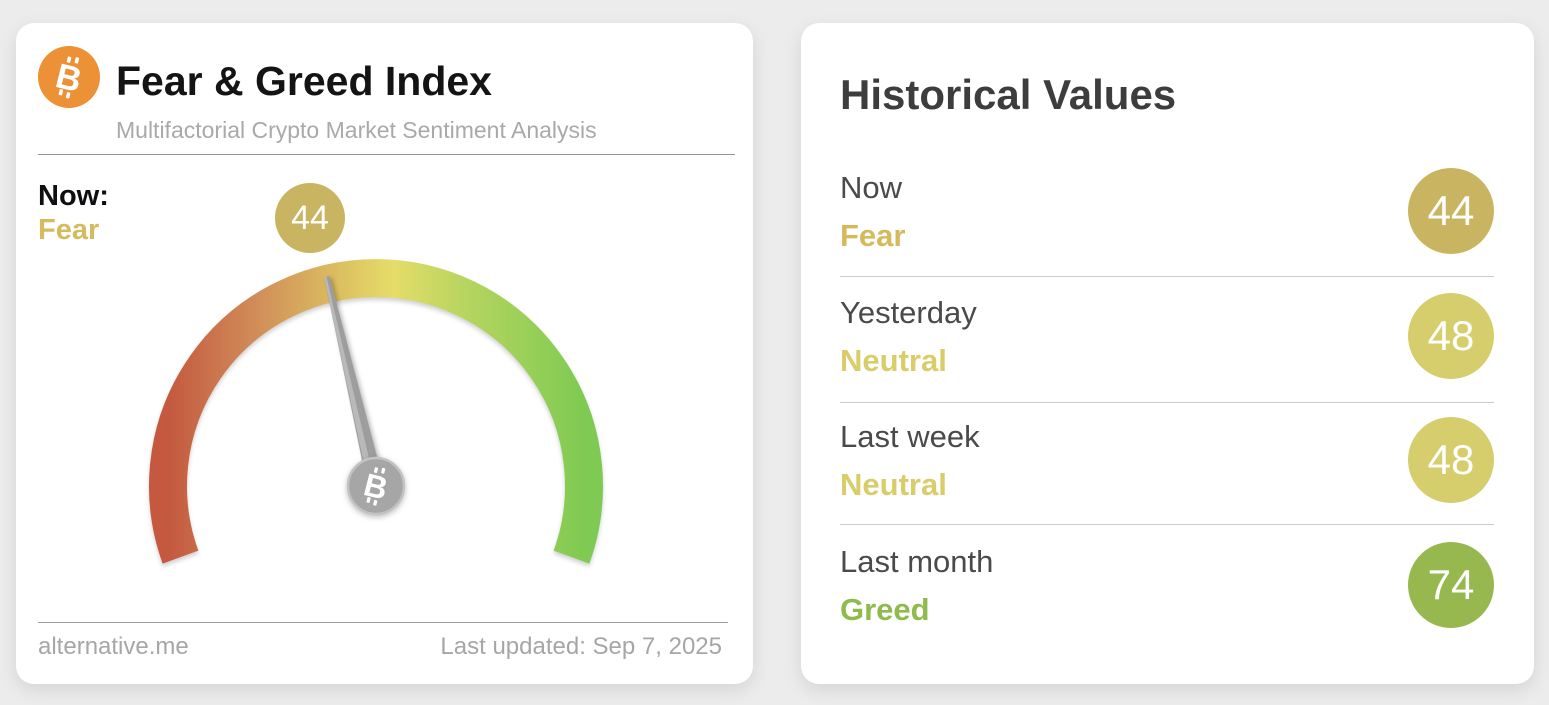 This screenshot has height=705, width=1549. Describe the element at coordinates (73, 196) in the screenshot. I see `now-label: Now:` at that location.